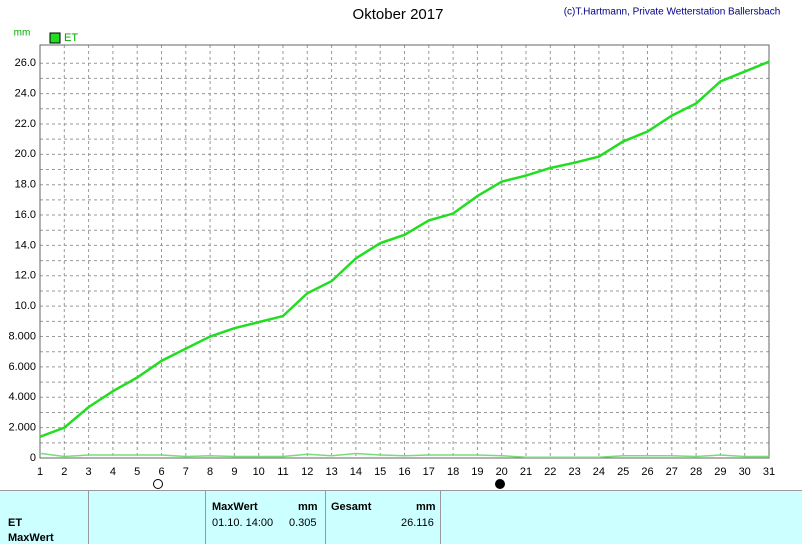 This screenshot has width=802, height=544. What do you see at coordinates (25, 215) in the screenshot?
I see `y-tick-label: 16.0` at bounding box center [25, 215].